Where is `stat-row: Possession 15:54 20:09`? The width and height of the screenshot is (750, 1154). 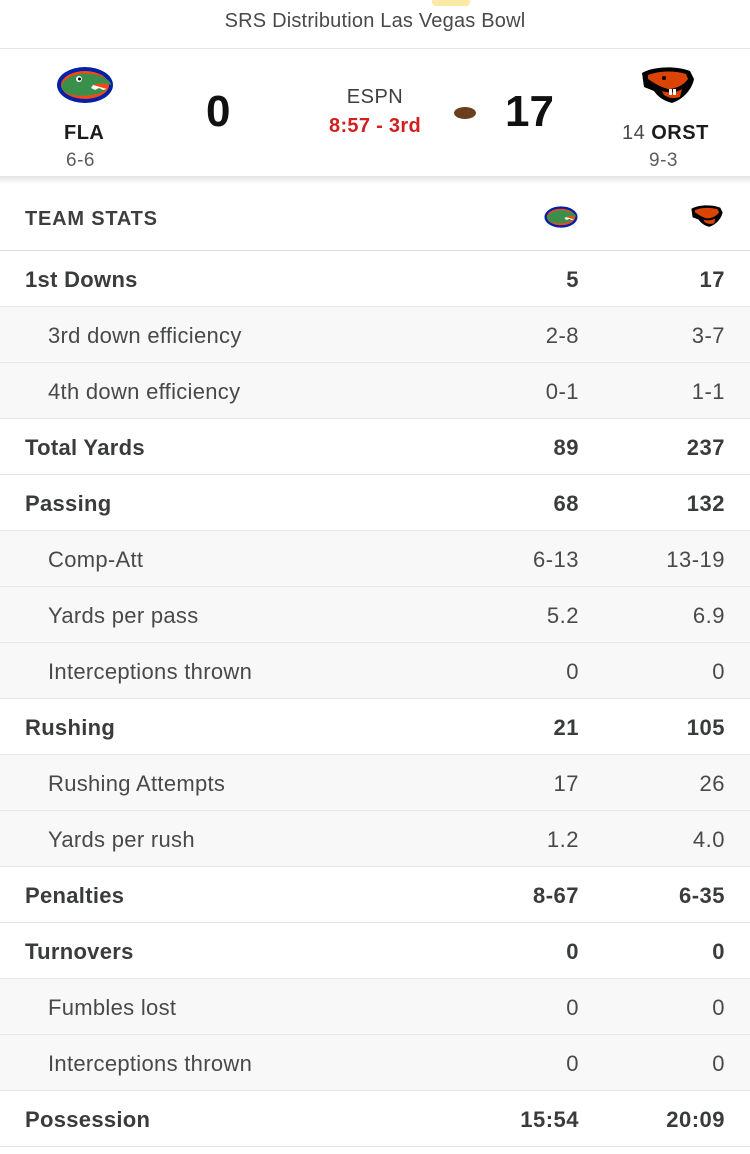
stat-row: Possession 15:54 20:09 is located at coordinates (375, 1119).